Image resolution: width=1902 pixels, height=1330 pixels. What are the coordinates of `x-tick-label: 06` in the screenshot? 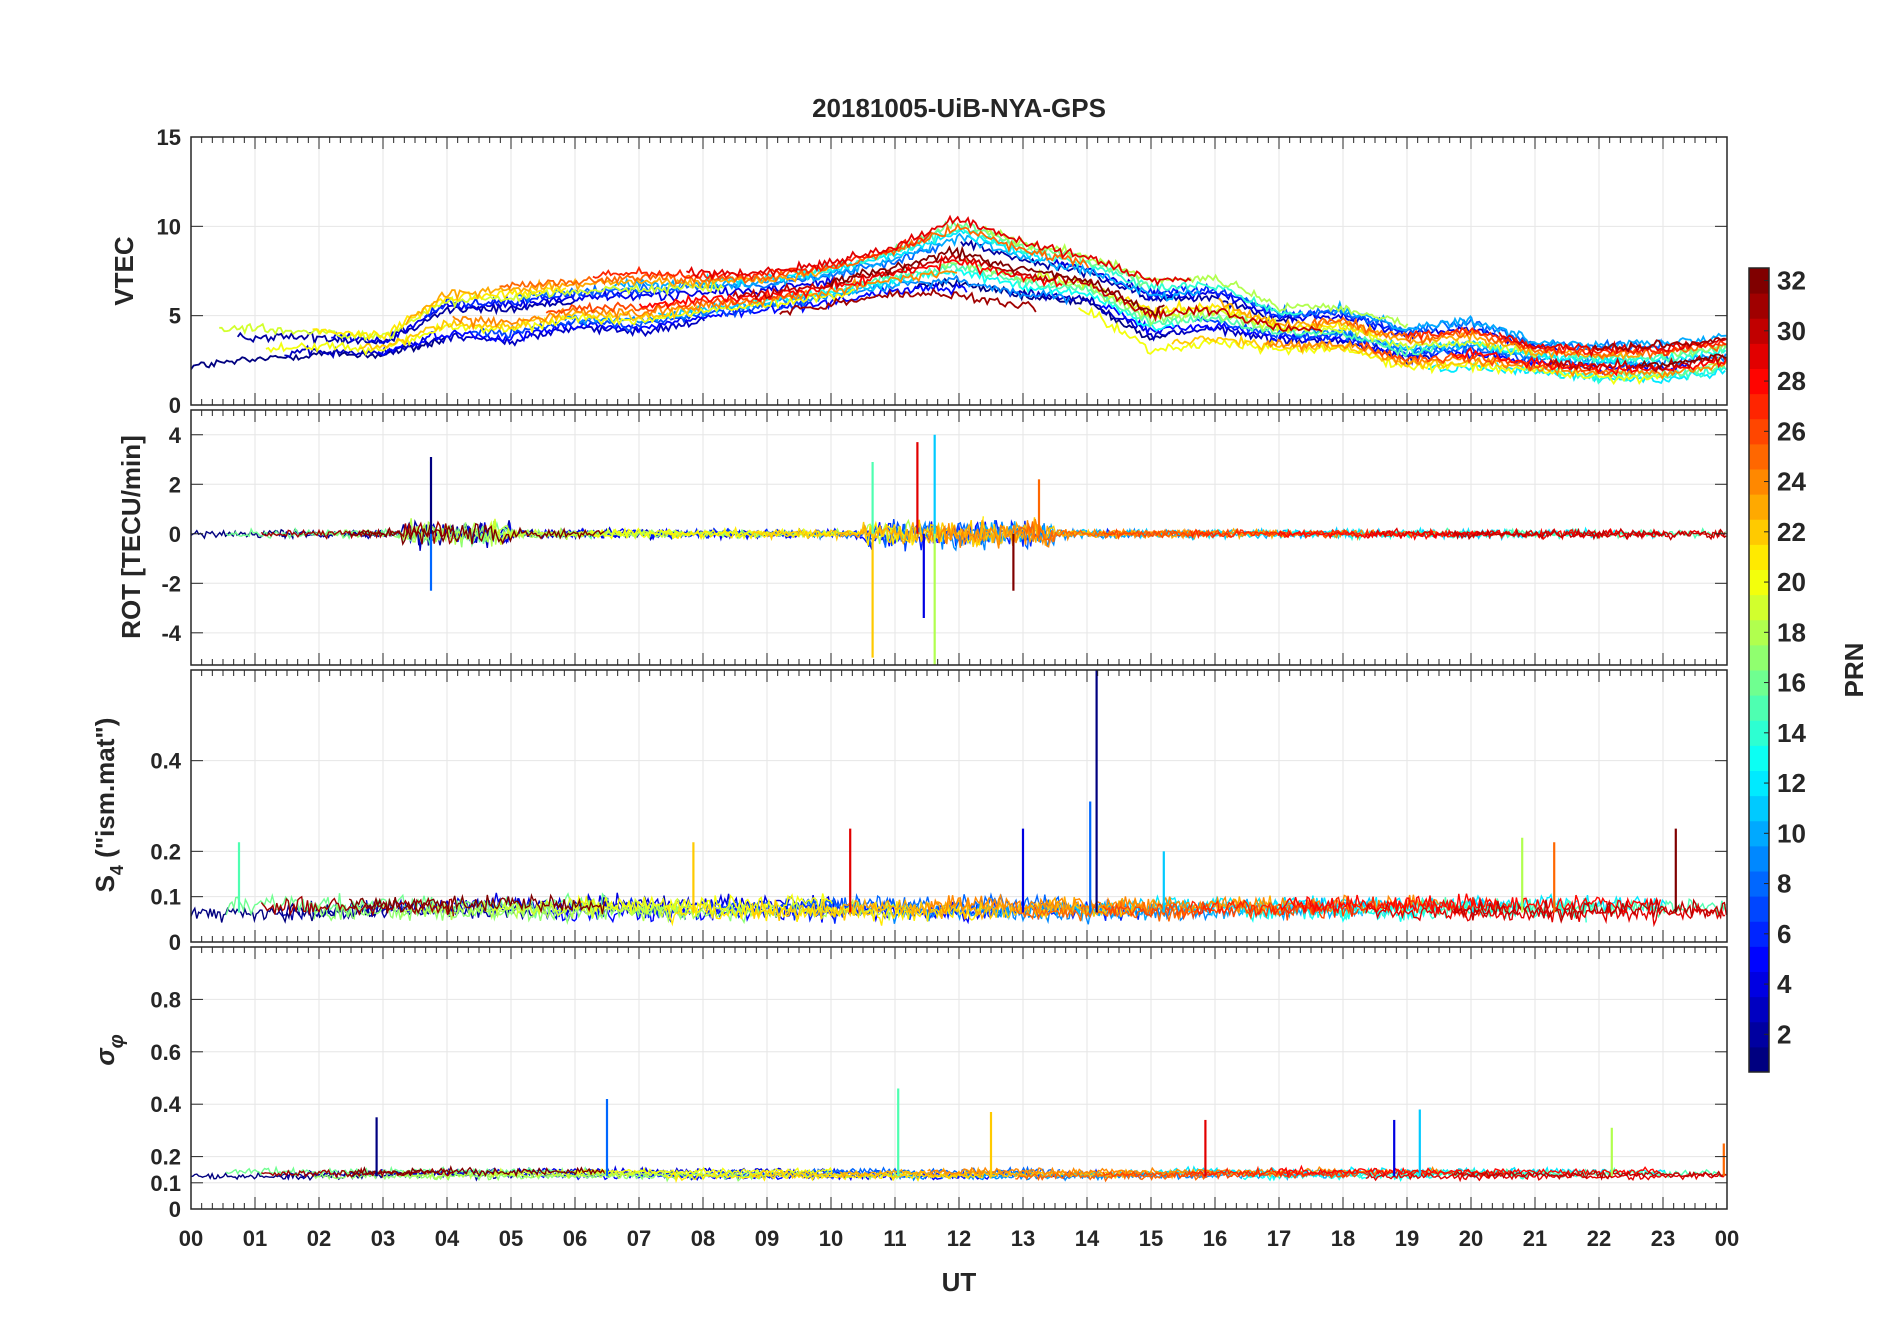 It's located at (575, 1238).